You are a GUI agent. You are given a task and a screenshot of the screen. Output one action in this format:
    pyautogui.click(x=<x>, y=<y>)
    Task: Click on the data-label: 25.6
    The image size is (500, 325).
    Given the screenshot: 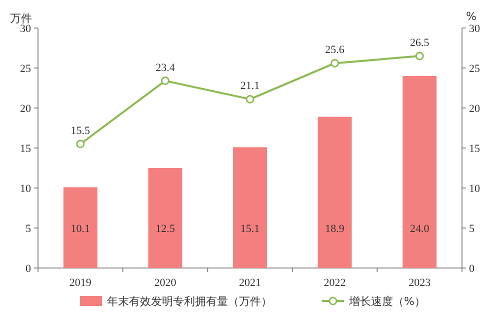 What is the action you would take?
    pyautogui.click(x=335, y=50)
    